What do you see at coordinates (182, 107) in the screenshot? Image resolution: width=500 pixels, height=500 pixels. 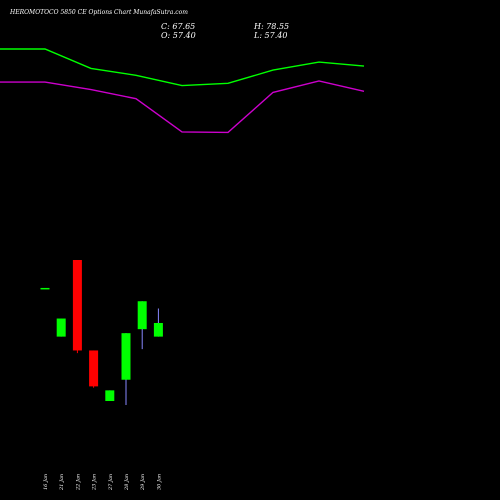 I see `lower-band-line` at bounding box center [182, 107].